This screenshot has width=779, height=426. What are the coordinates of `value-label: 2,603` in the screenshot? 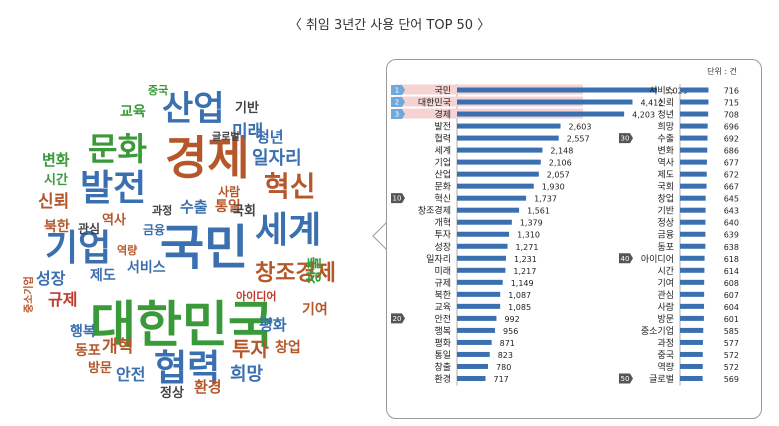 It's located at (580, 127).